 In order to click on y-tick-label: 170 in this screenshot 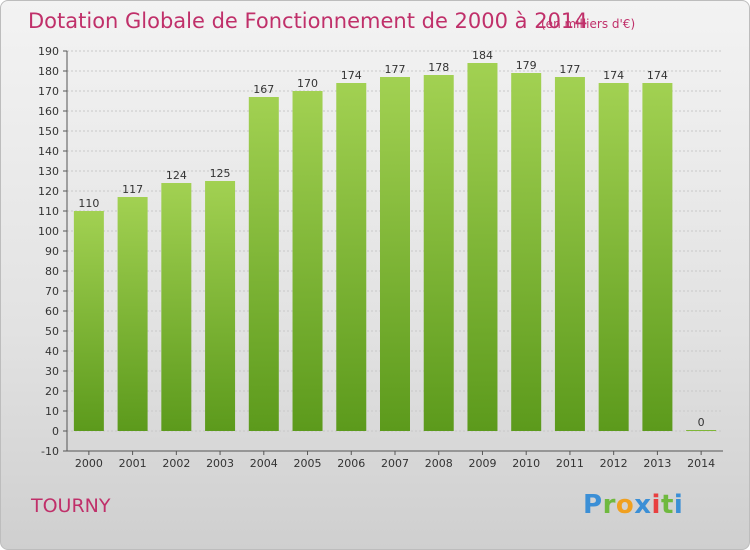, I will do `click(48, 91)`.